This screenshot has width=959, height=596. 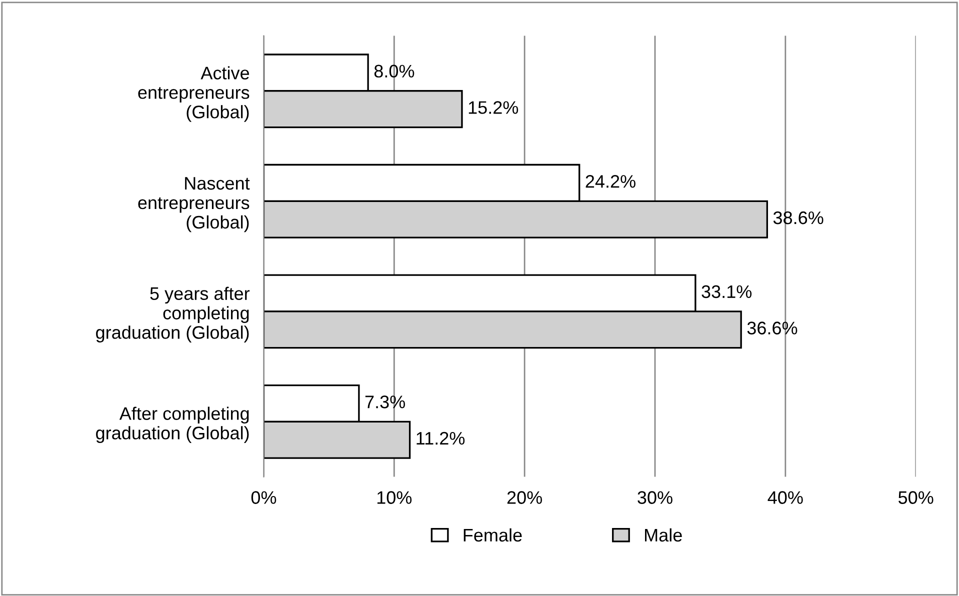 I want to click on data-label: 33.1%, so click(x=727, y=291).